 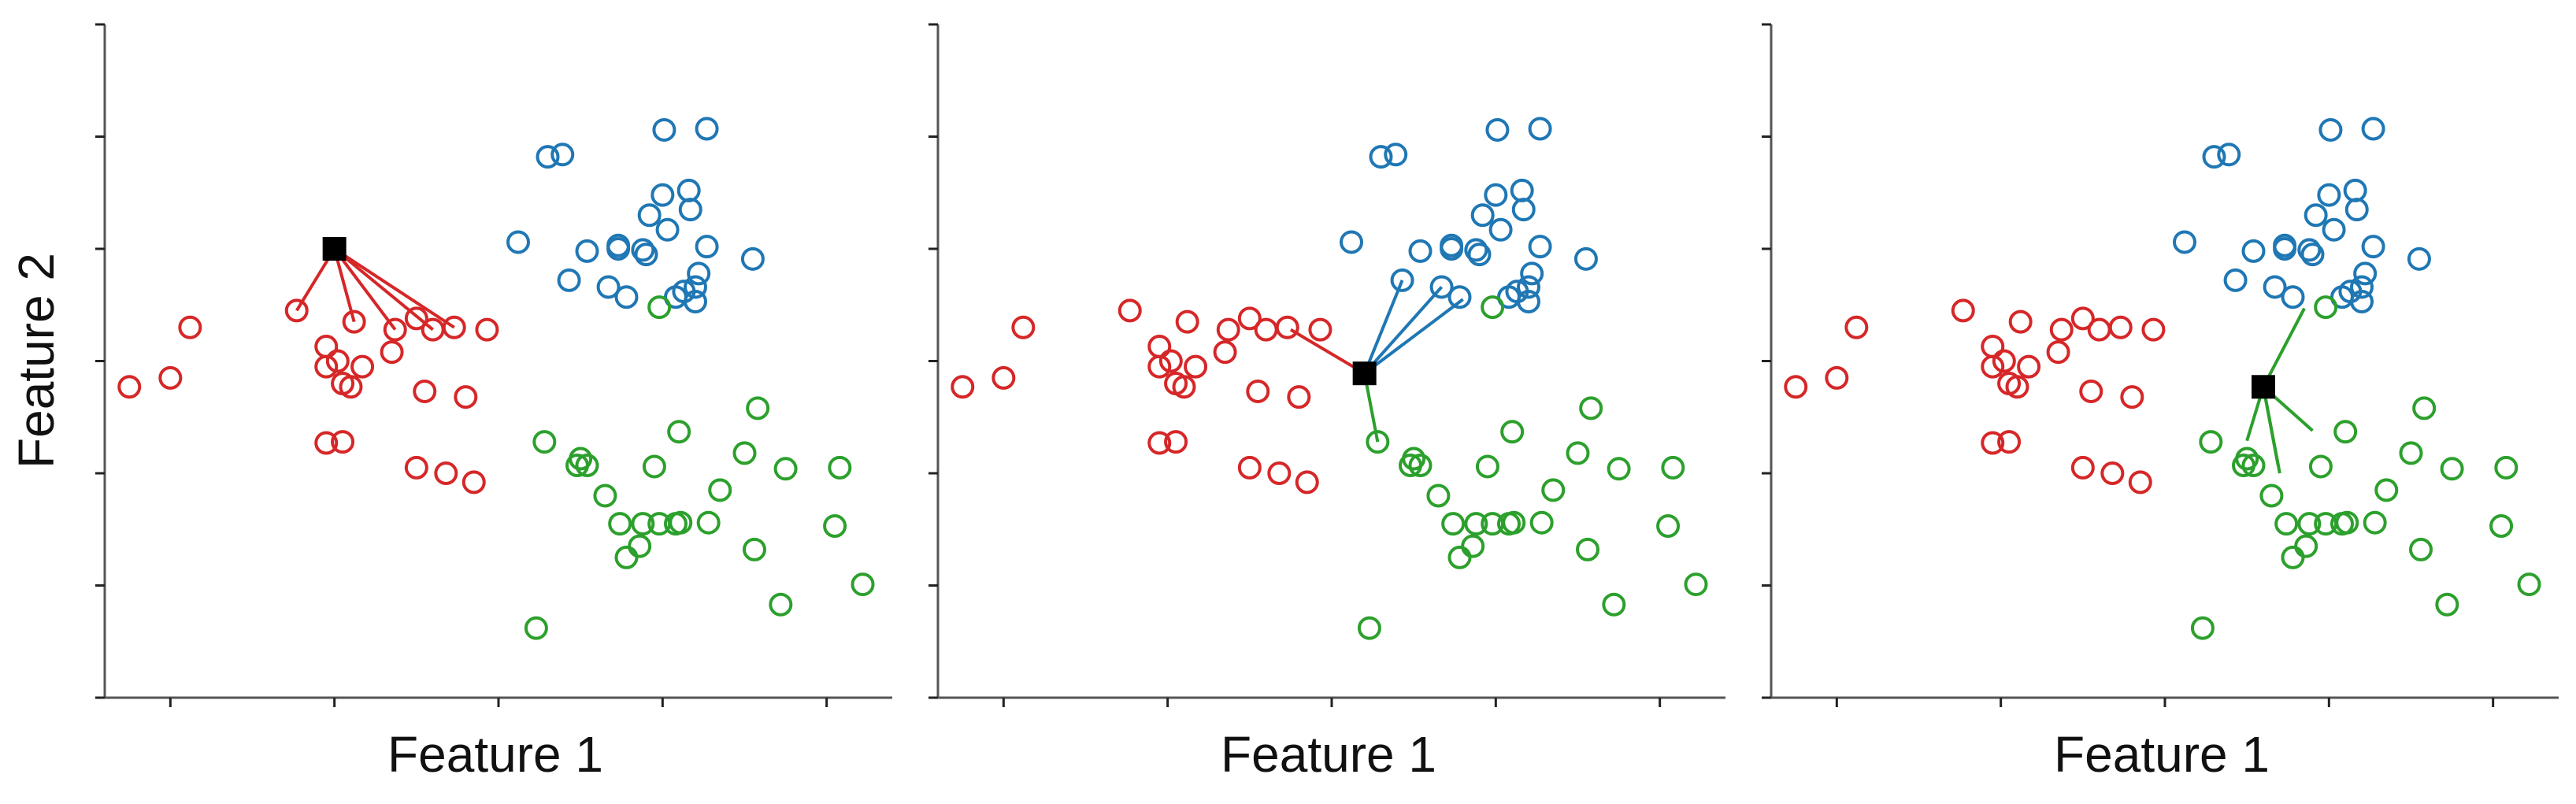 What do you see at coordinates (1328, 754) in the screenshot?
I see `x-axis-title: Feature 1` at bounding box center [1328, 754].